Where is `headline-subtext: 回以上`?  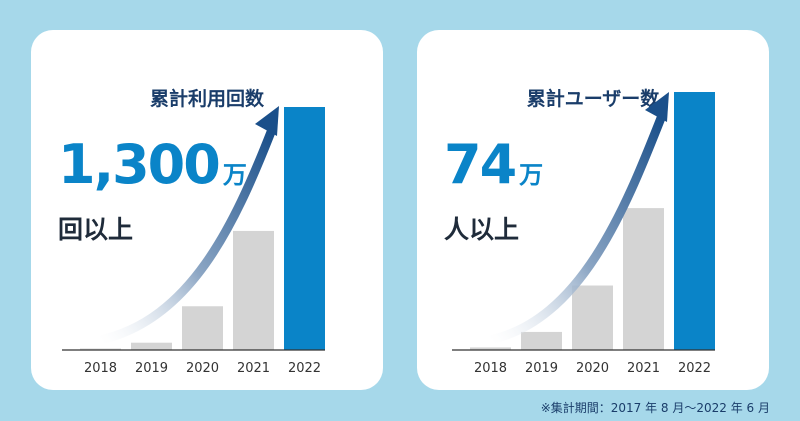
headline-subtext: 回以上 is located at coordinates (96, 229).